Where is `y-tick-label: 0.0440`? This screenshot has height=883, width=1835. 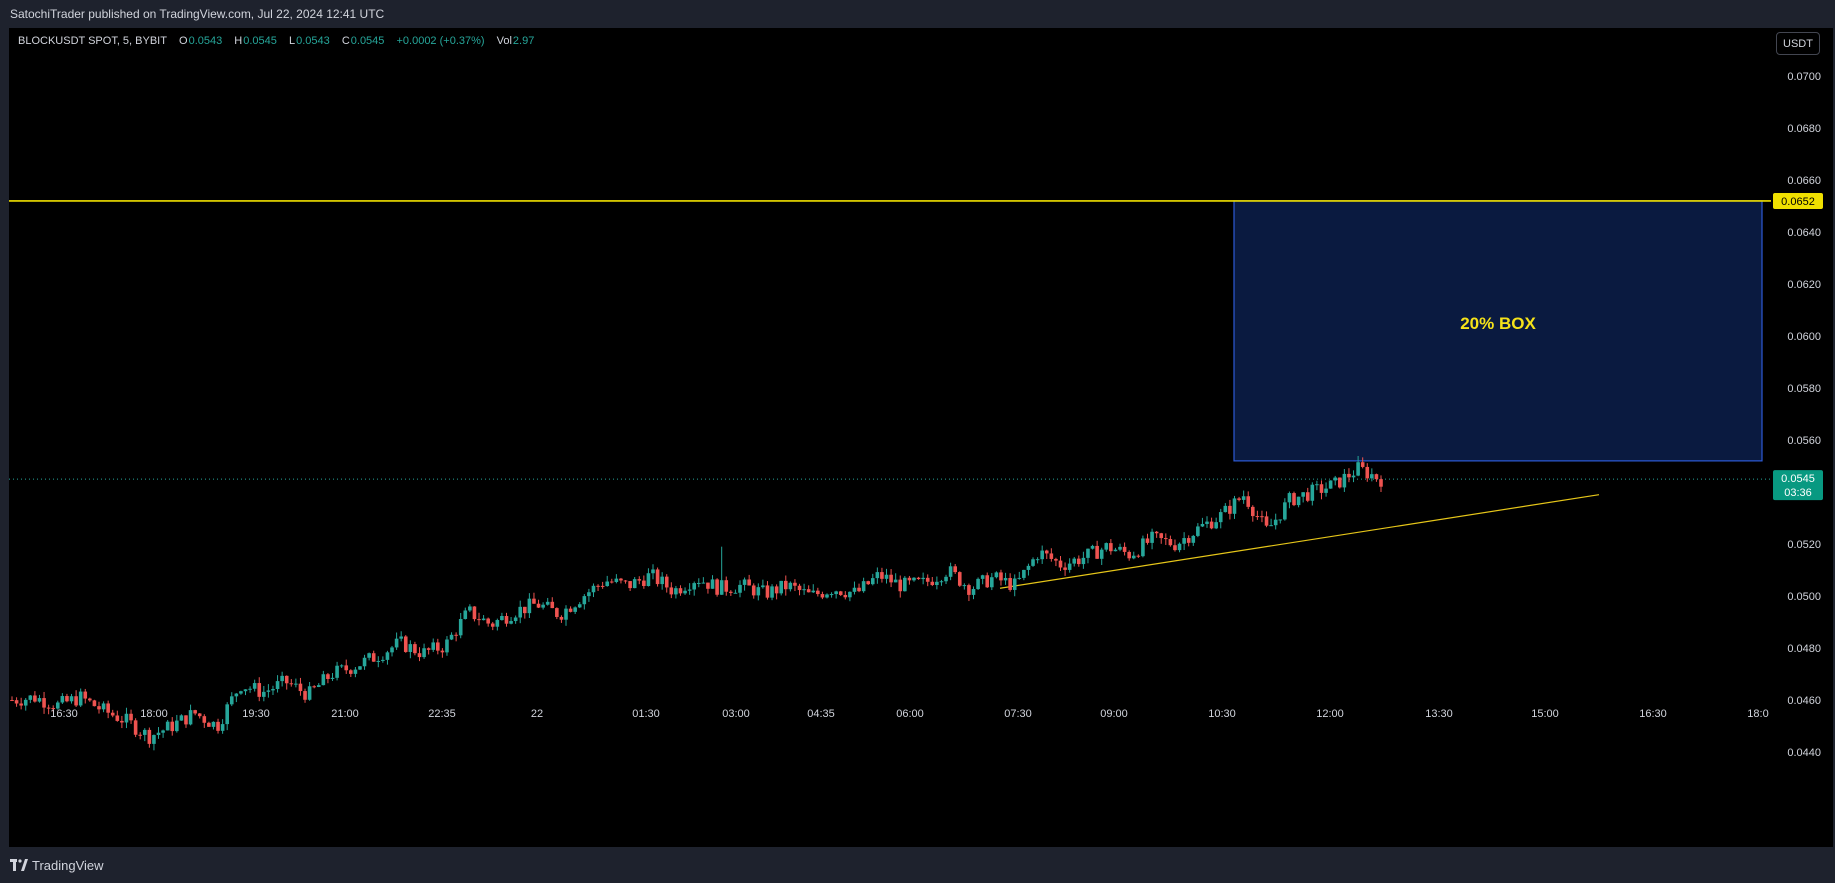
y-tick-label: 0.0440 is located at coordinates (1804, 753).